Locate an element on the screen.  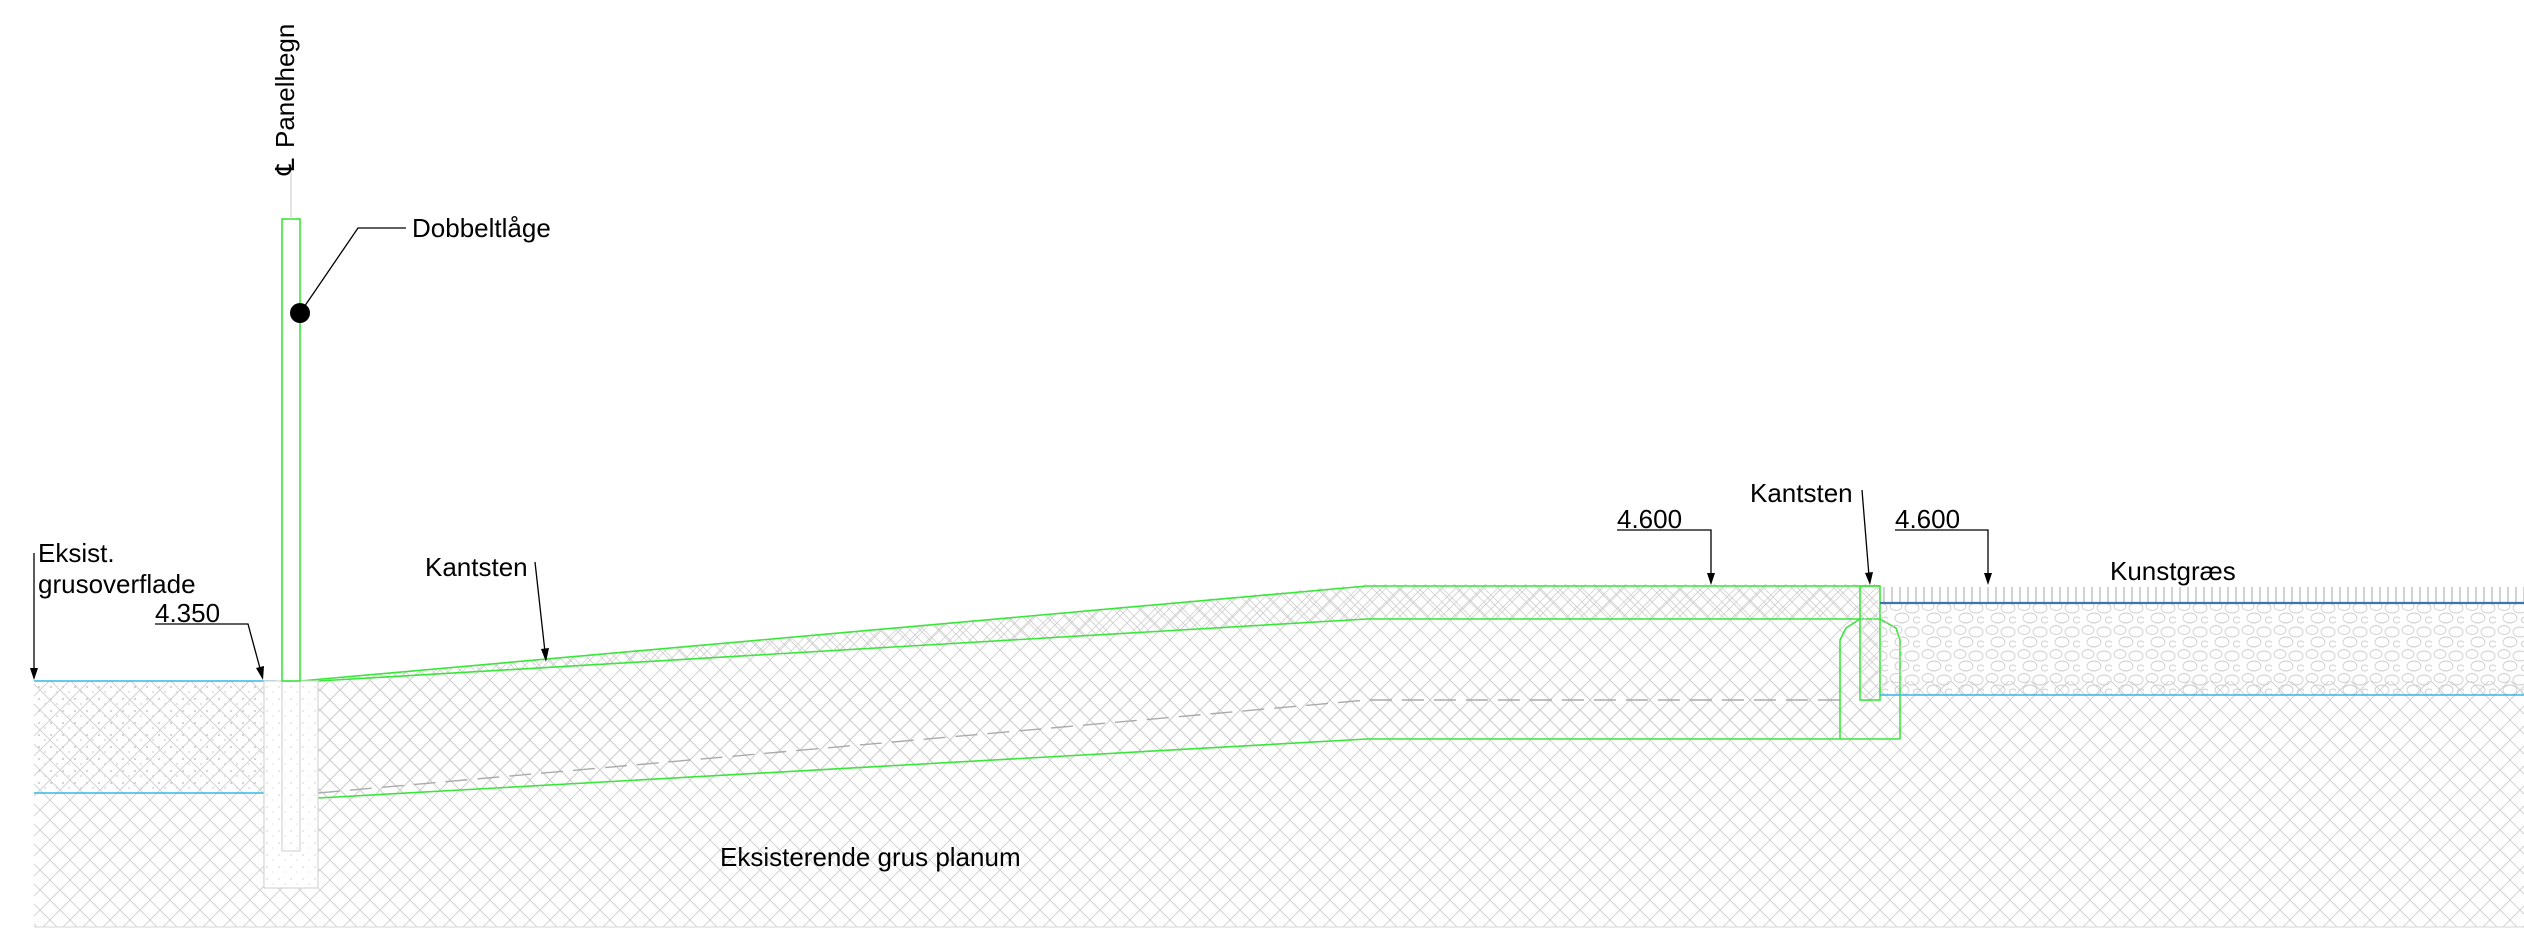
existing-gravel-layer is located at coordinates (149, 737).